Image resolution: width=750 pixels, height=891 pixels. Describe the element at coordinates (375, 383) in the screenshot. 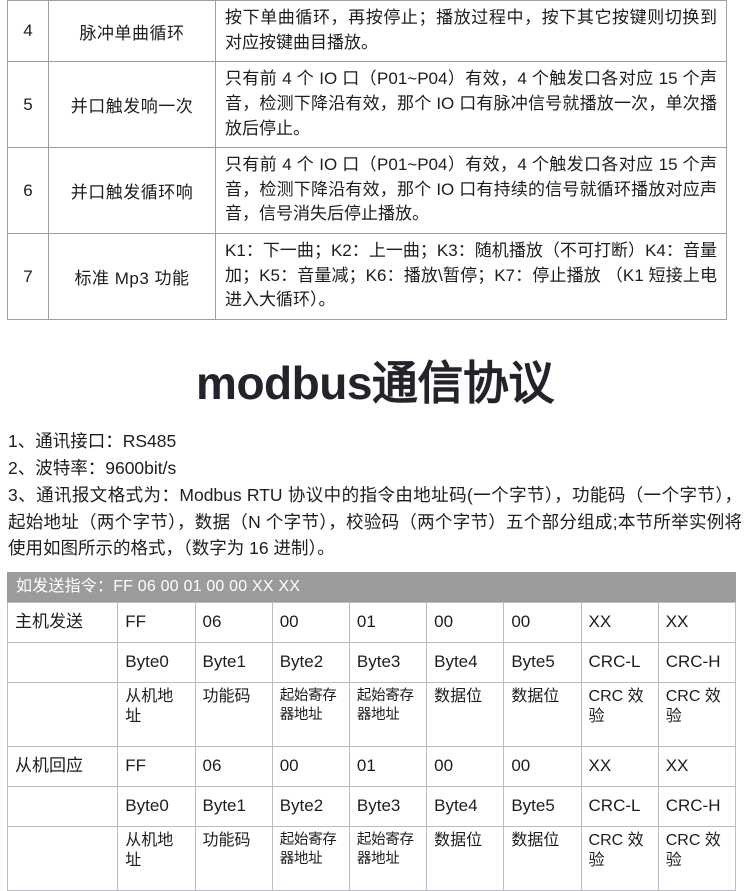

I see `page-title: modbus通信协议` at that location.